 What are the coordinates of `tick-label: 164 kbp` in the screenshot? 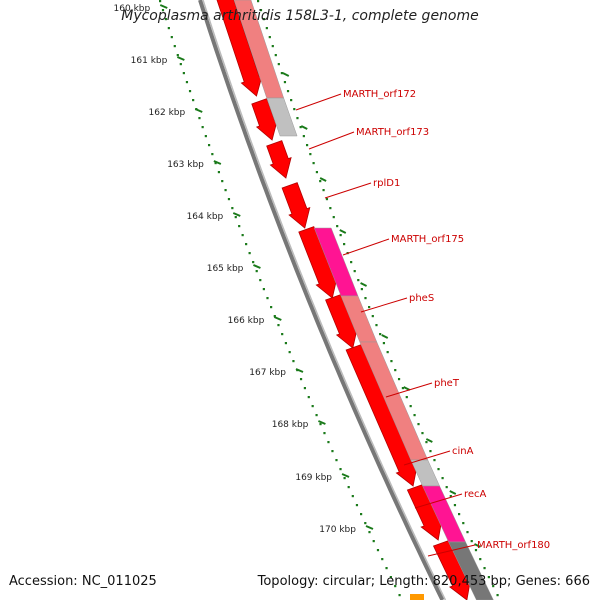 It's located at (205, 217).